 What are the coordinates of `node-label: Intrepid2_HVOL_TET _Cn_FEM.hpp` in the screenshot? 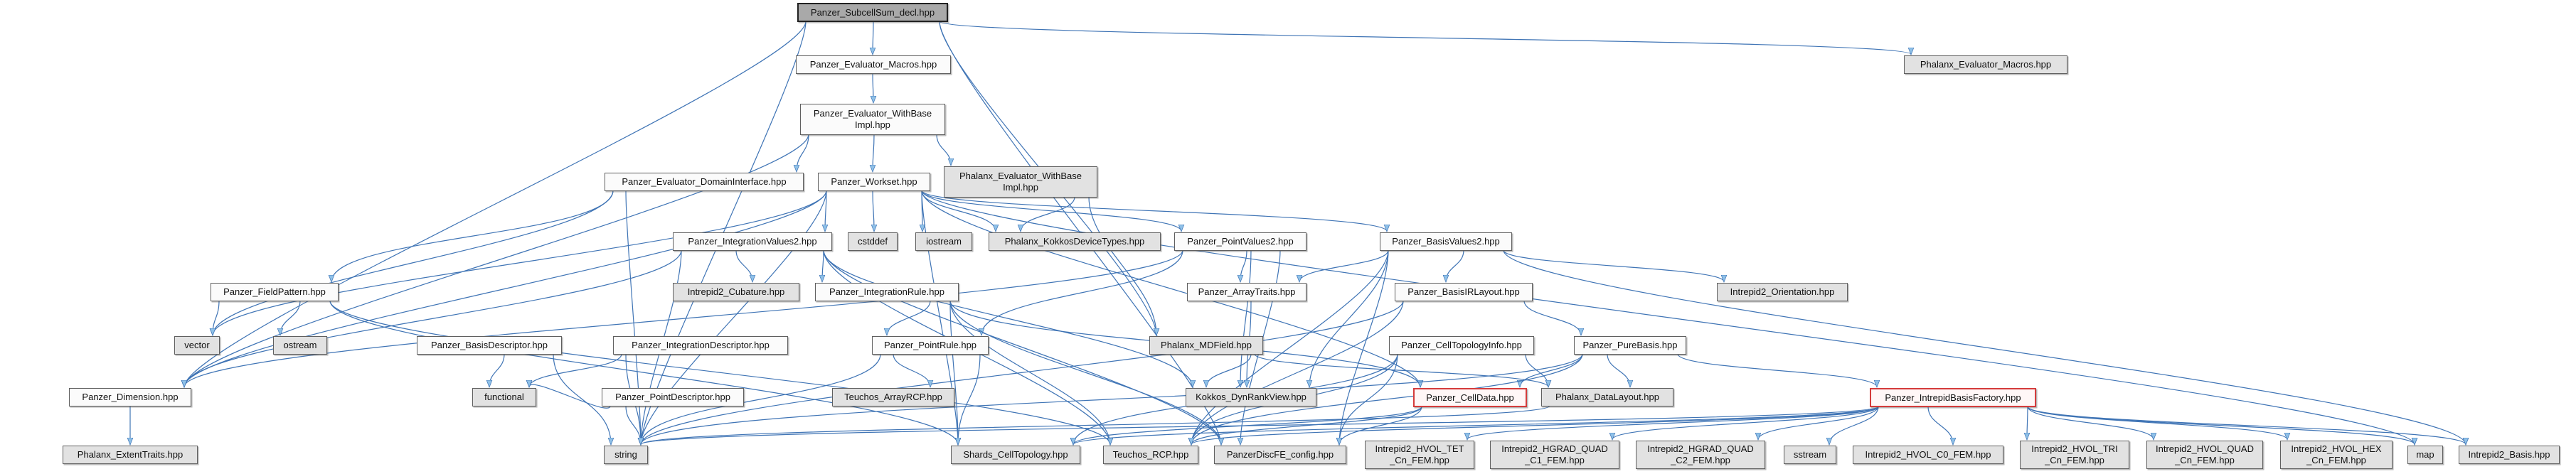 It's located at (1419, 454).